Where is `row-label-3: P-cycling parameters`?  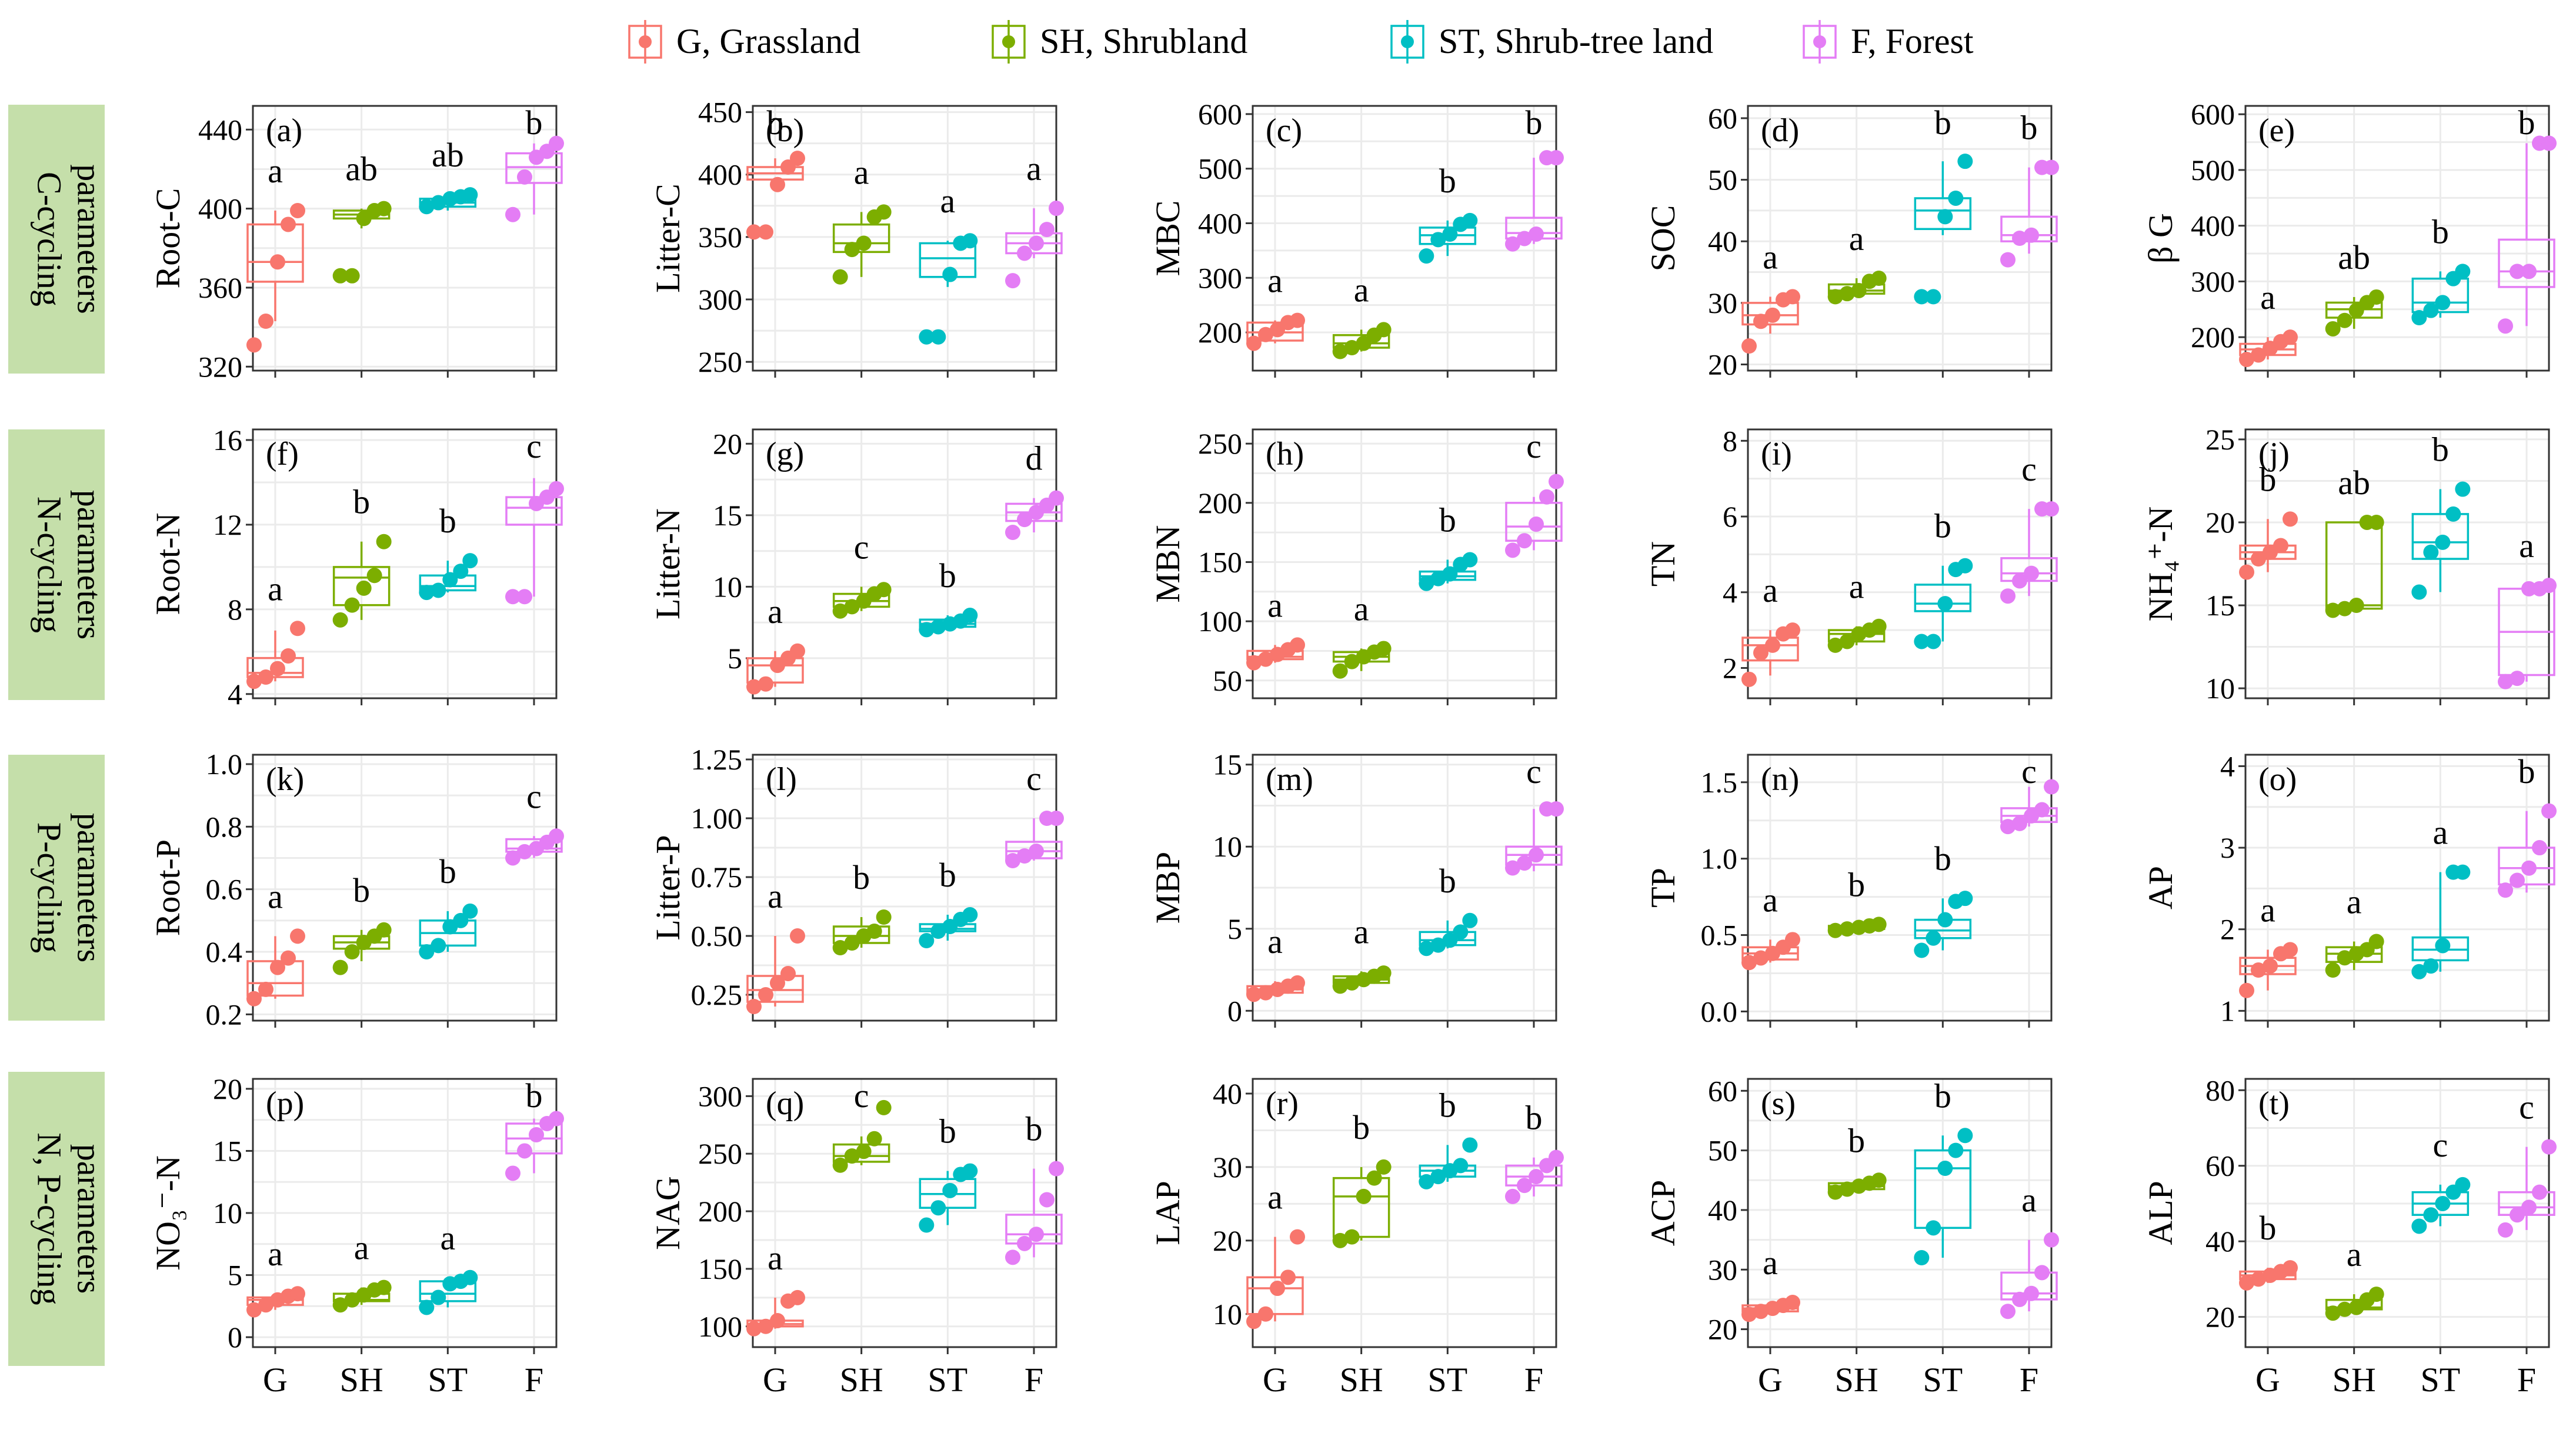
row-label-3: P-cycling parameters is located at coordinates (58, 888).